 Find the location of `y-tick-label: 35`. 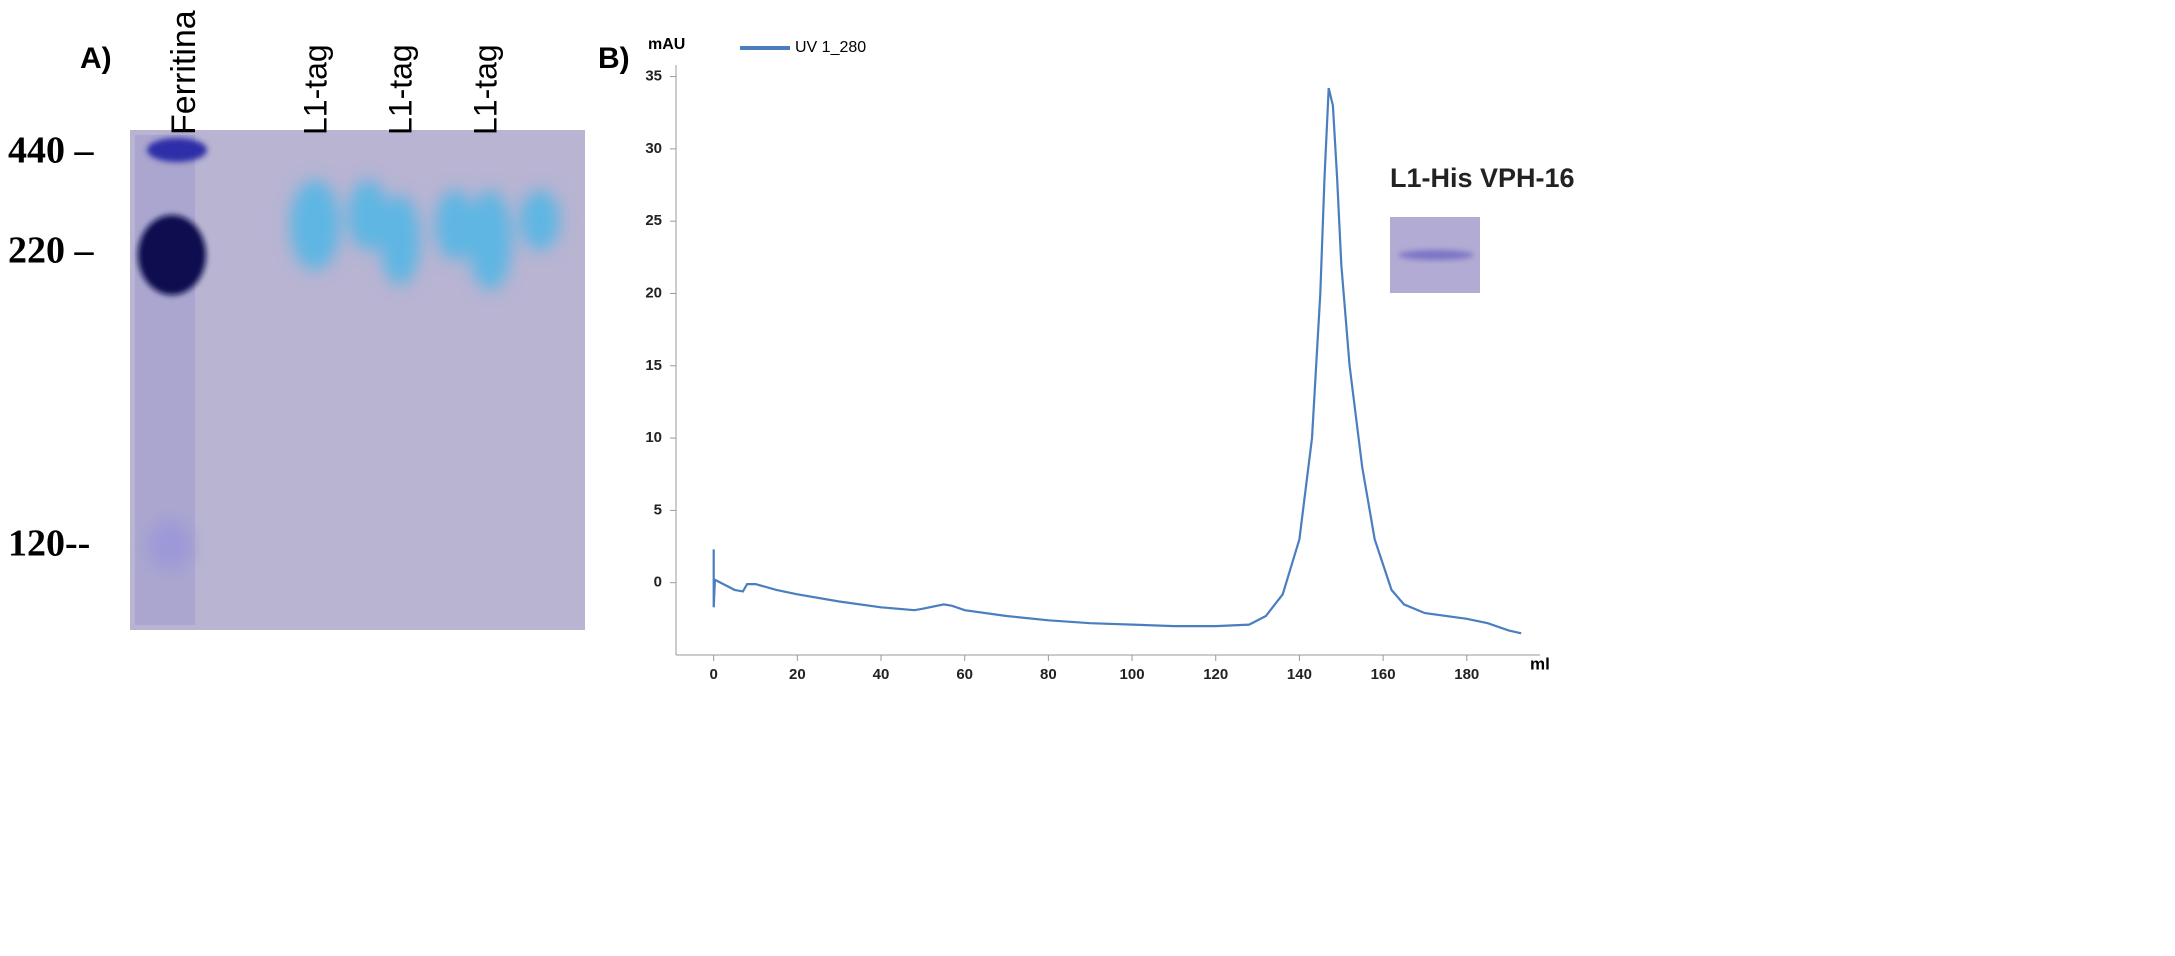

y-tick-label: 35 is located at coordinates (653, 76).